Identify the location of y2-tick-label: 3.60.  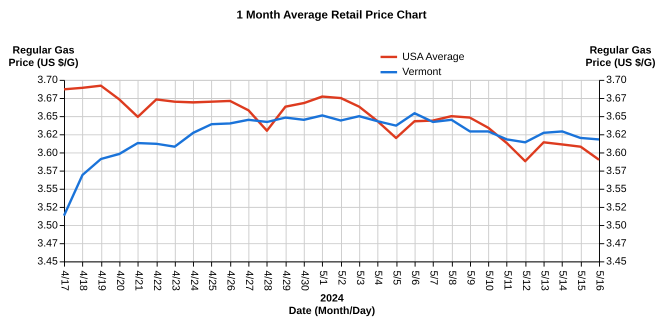
(616, 152).